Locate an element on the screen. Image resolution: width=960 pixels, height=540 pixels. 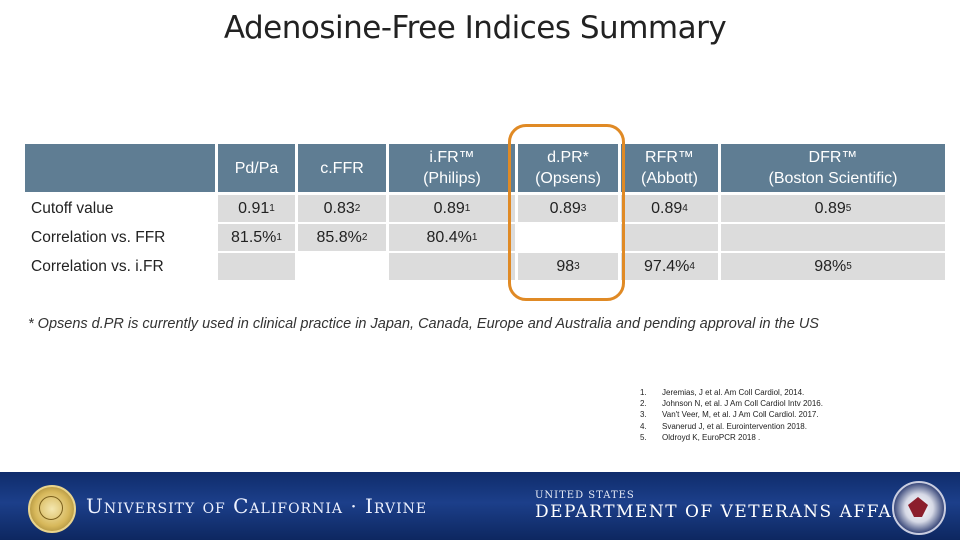
uci-wordmark: University of California · Irvine is located at coordinates (257, 506).